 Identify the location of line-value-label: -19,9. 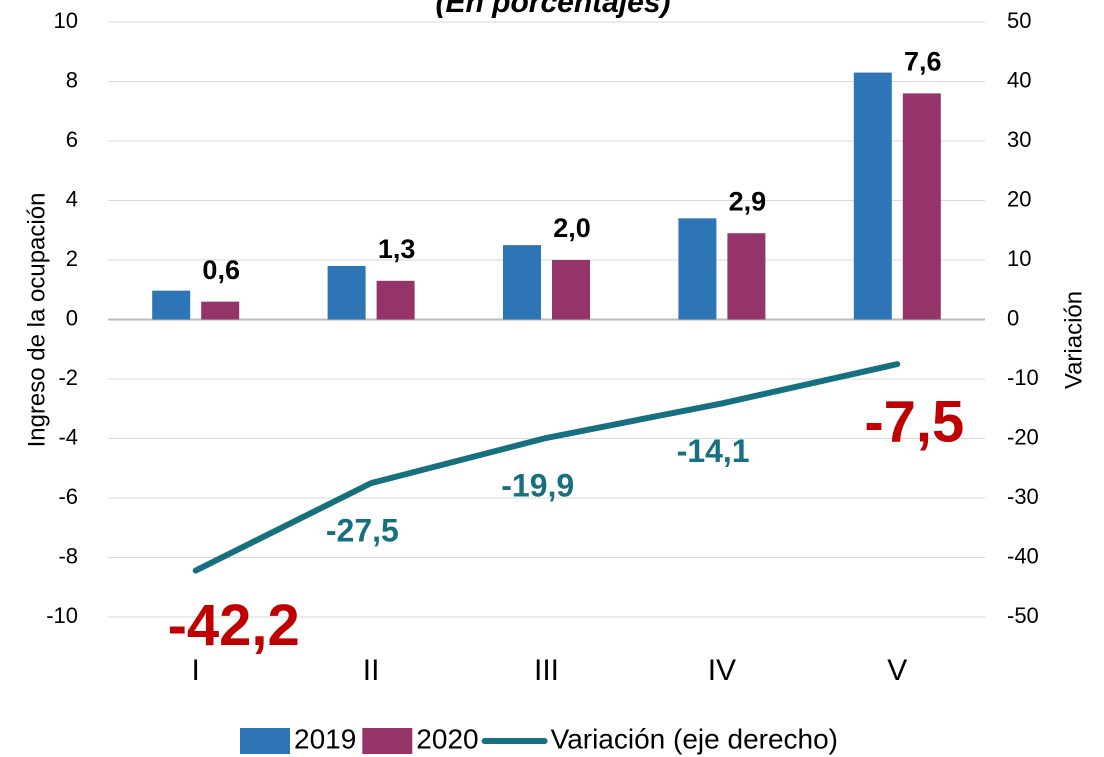
(537, 485).